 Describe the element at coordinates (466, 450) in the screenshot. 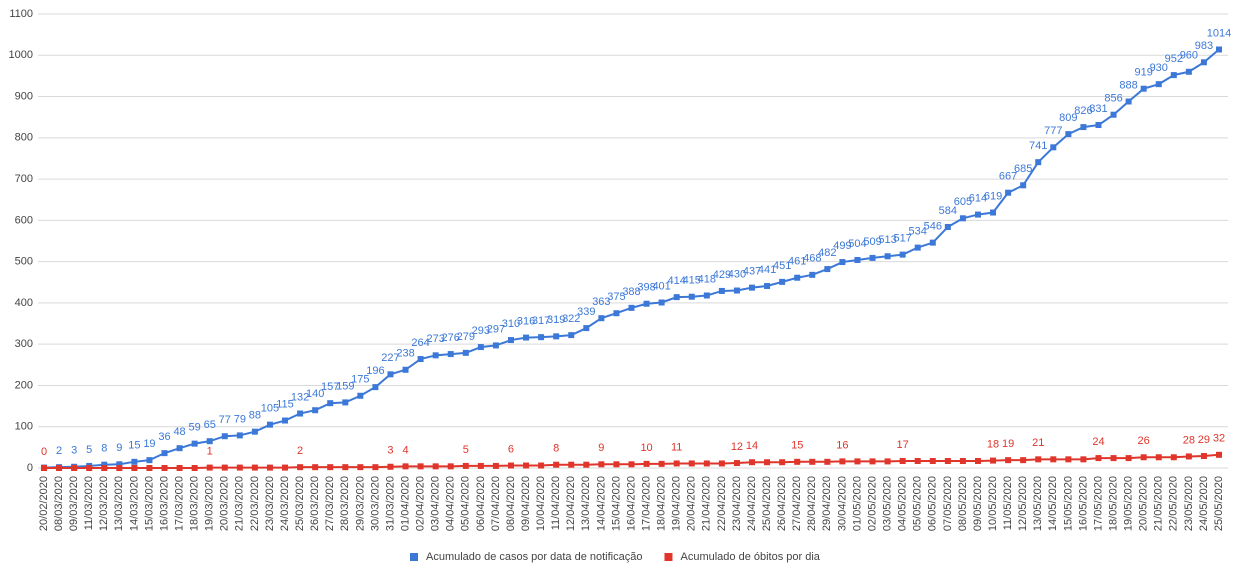

I see `data-label: 5` at that location.